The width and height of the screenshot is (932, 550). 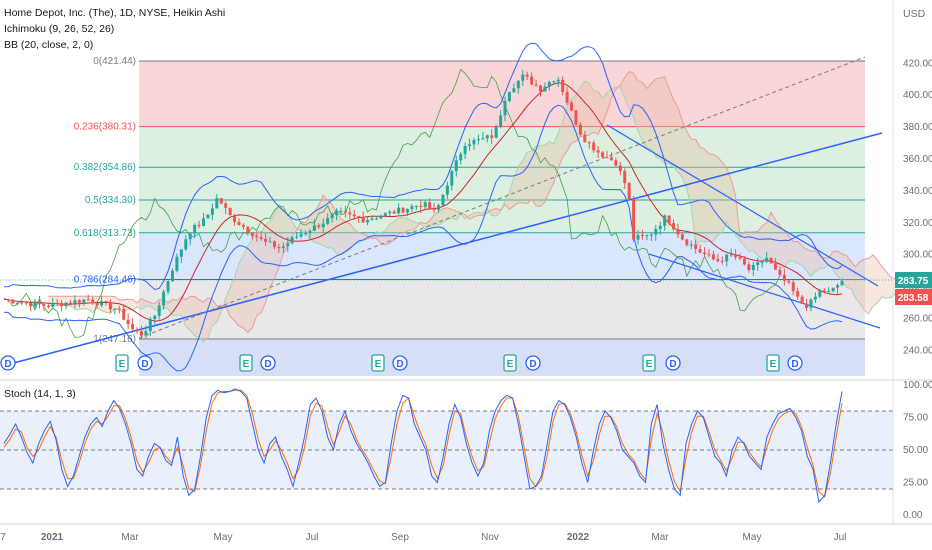 I want to click on currency-label: USD, so click(x=914, y=14).